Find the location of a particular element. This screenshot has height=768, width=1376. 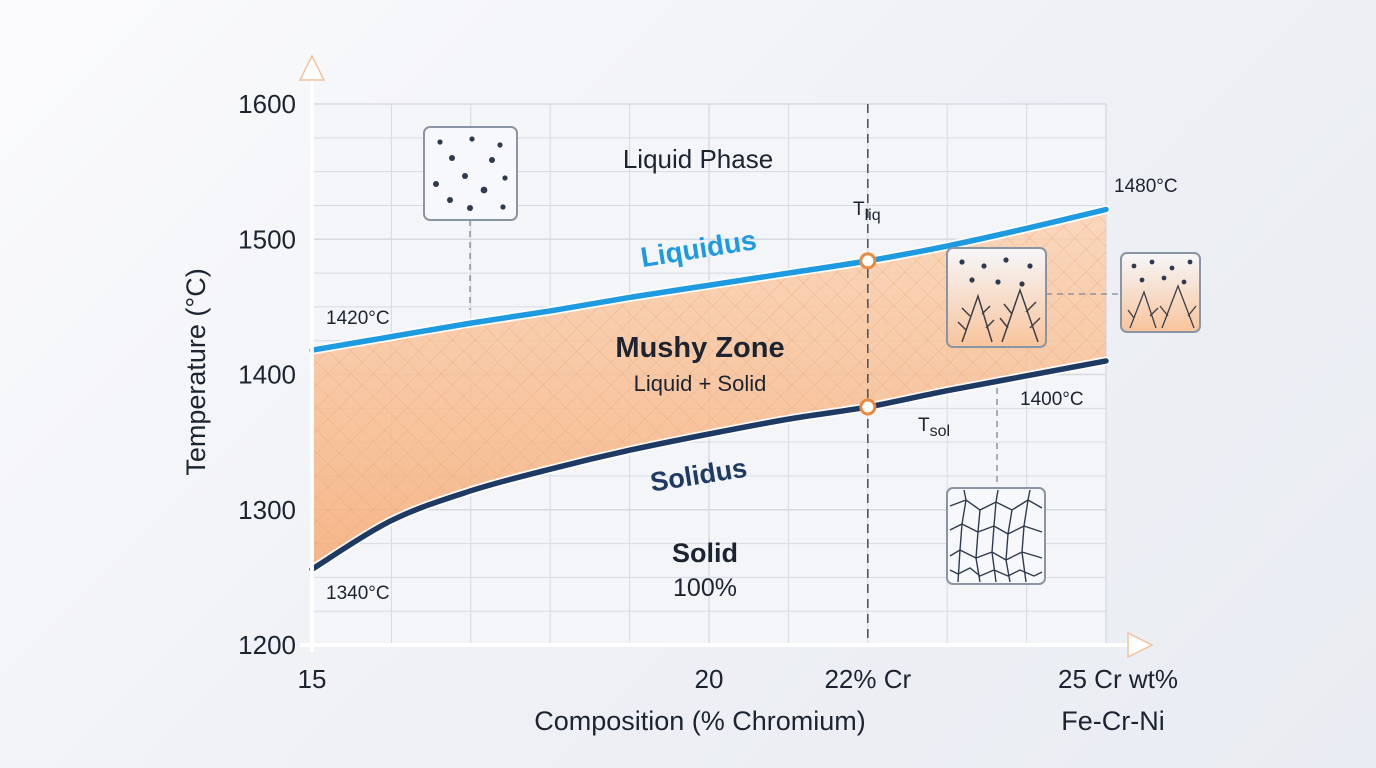

y-tick-label: 1300 is located at coordinates (267, 510).